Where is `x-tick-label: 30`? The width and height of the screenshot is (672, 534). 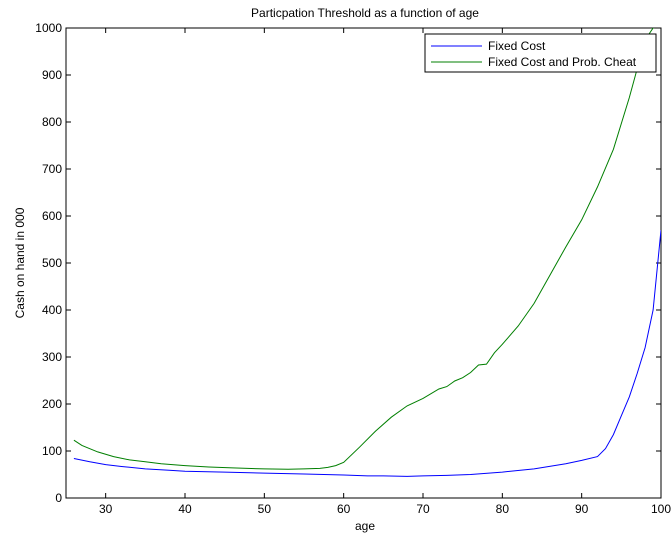
x-tick-label: 30 is located at coordinates (106, 509).